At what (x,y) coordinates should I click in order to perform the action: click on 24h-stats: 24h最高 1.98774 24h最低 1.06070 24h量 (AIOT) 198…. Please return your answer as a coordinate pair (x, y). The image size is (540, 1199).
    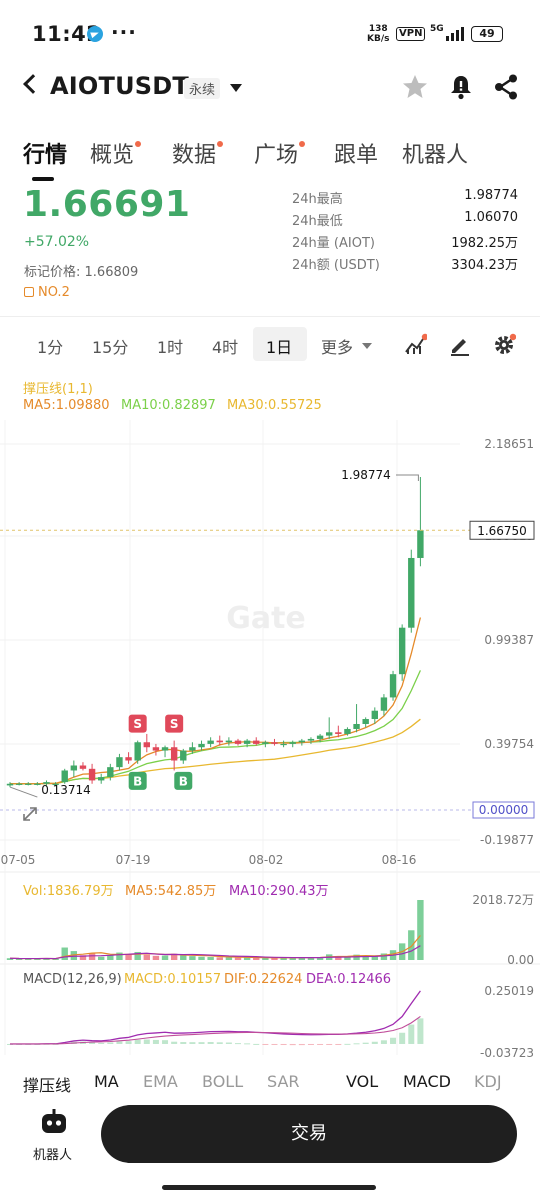
    Looking at the image, I should click on (405, 232).